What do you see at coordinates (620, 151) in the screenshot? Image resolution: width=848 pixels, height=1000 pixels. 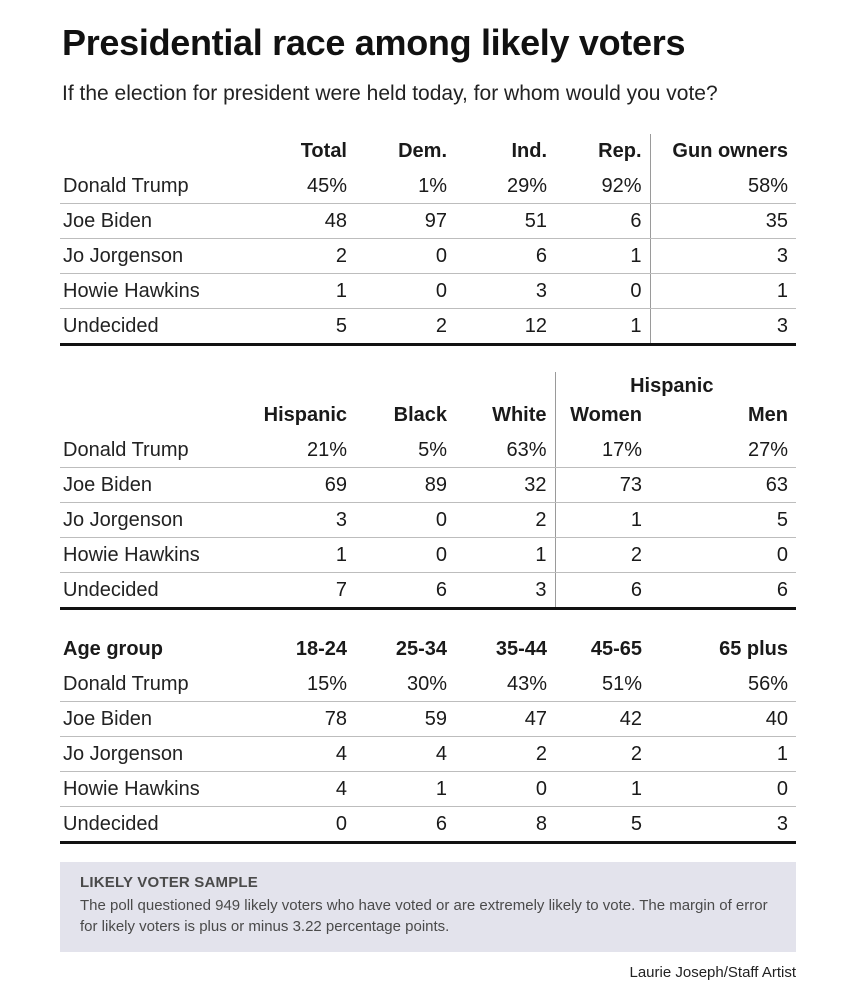 I see `column-header: Rep.` at bounding box center [620, 151].